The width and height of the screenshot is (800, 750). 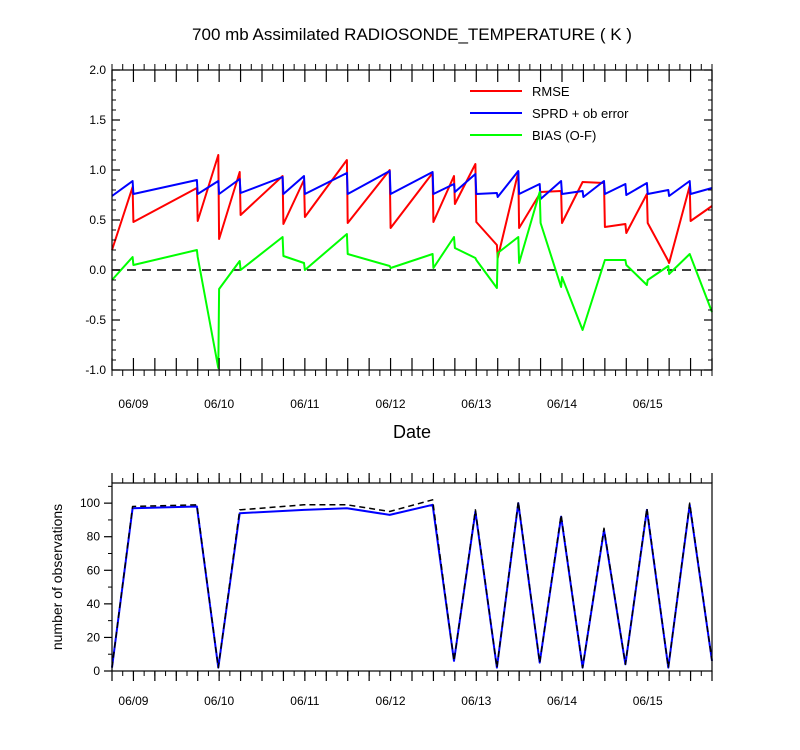 I want to click on series-line-sprd-ob-error, so click(x=412, y=185).